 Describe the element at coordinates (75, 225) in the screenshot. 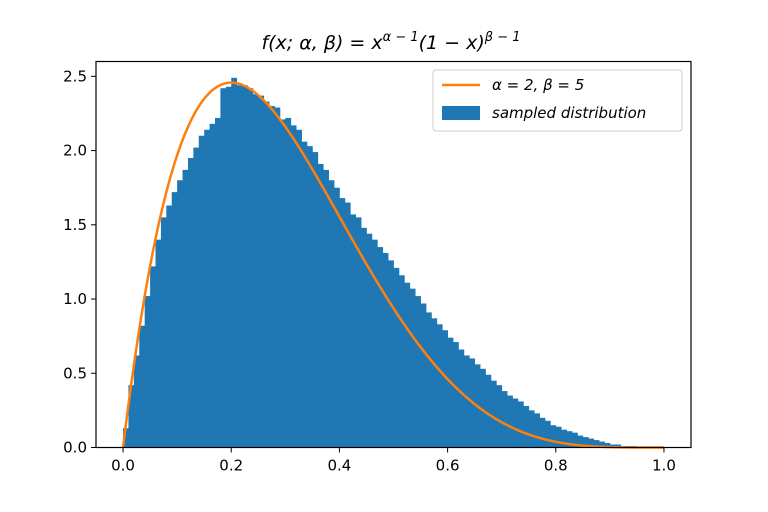

I see `y-tick-label: 1.5` at that location.